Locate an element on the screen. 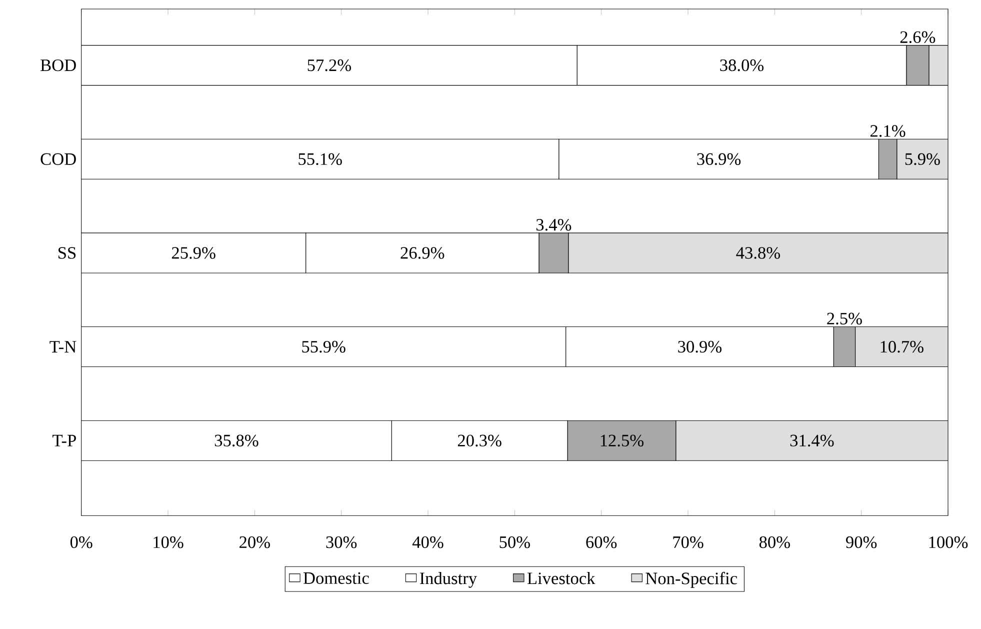 The height and width of the screenshot is (629, 981). data-label: 2.6% is located at coordinates (918, 37).